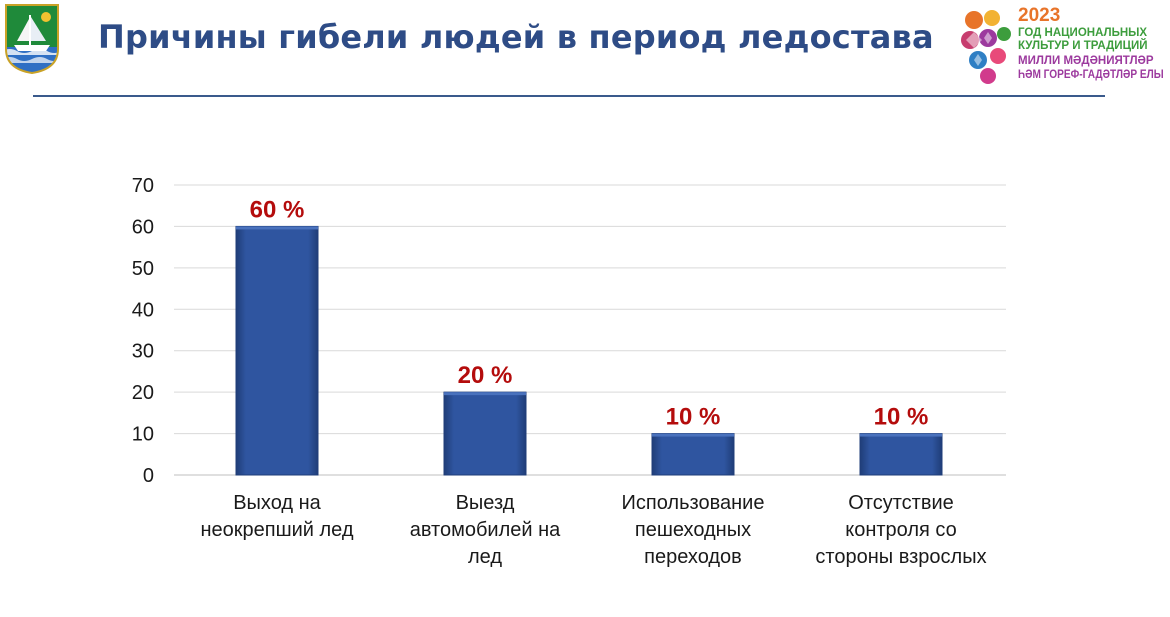  Describe the element at coordinates (516, 37) in the screenshot. I see `slide-title: Причины гибели людей в период ледостава` at that location.